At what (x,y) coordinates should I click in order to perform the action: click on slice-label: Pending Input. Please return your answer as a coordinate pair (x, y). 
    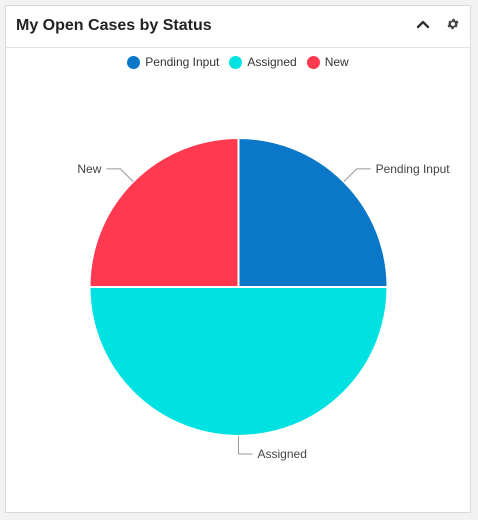
    Looking at the image, I should click on (413, 169).